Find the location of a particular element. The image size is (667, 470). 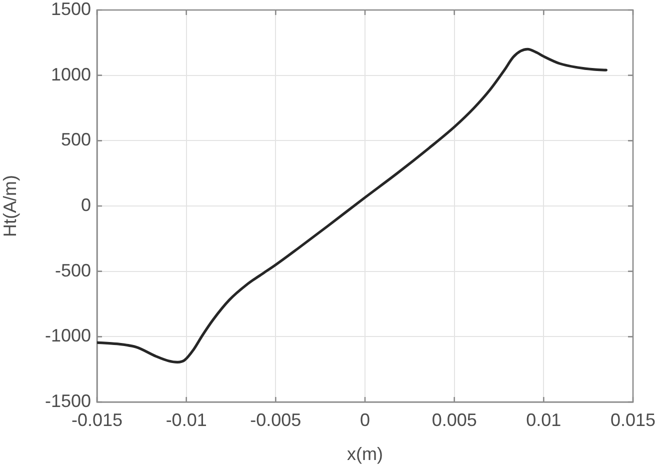

x-tick-label: -0.015 is located at coordinates (97, 420).